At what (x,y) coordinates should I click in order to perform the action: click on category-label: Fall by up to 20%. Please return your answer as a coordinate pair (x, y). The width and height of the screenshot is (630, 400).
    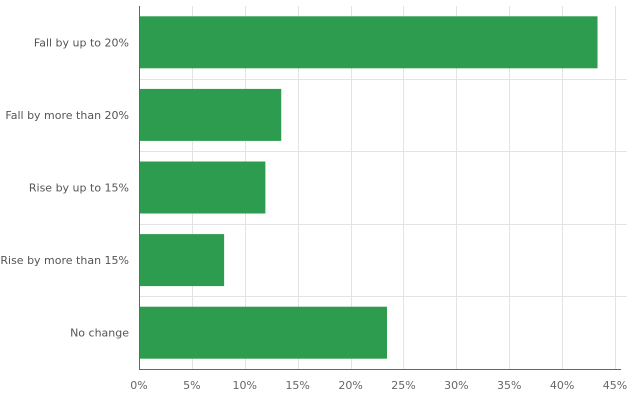
    Looking at the image, I should click on (81, 42).